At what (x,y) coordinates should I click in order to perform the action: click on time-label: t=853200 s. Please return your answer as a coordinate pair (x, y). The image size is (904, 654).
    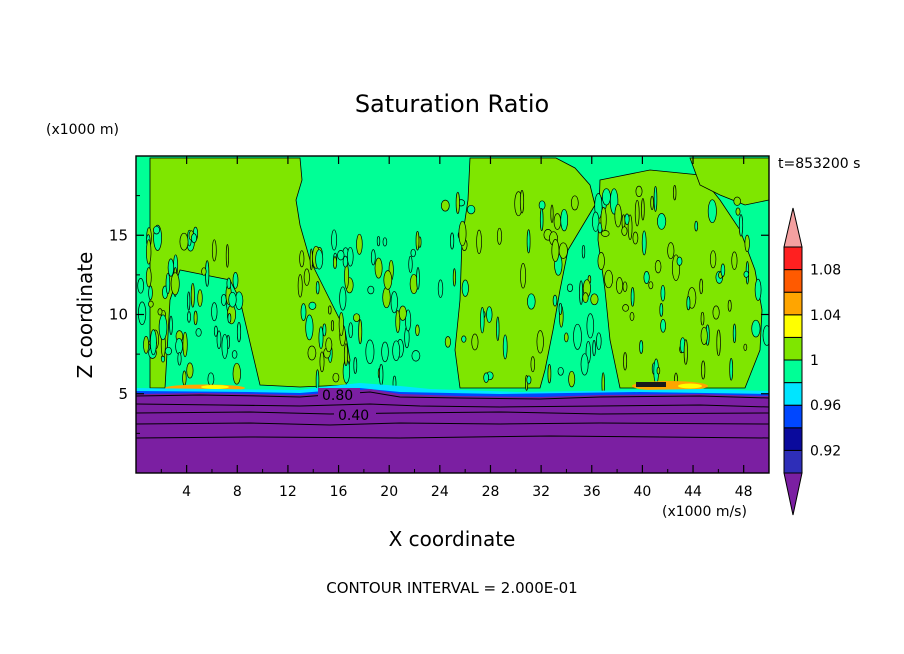
    Looking at the image, I should click on (819, 164).